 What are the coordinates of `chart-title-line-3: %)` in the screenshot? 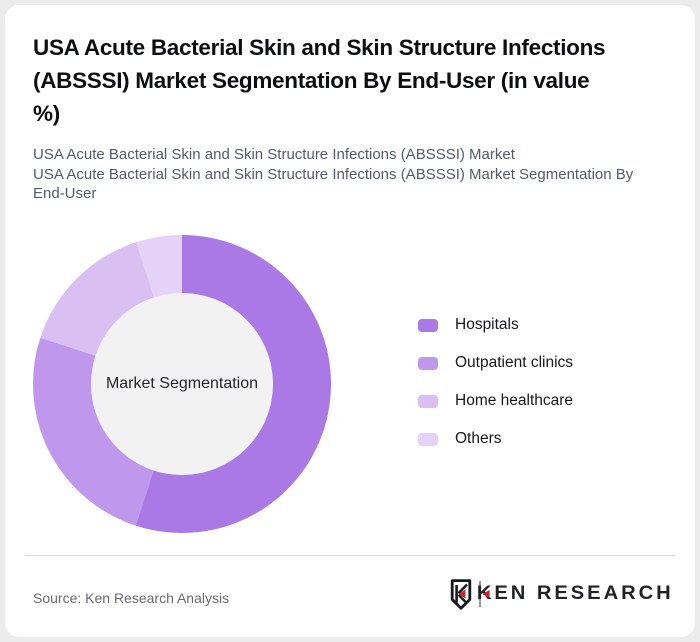 It's located at (46, 113).